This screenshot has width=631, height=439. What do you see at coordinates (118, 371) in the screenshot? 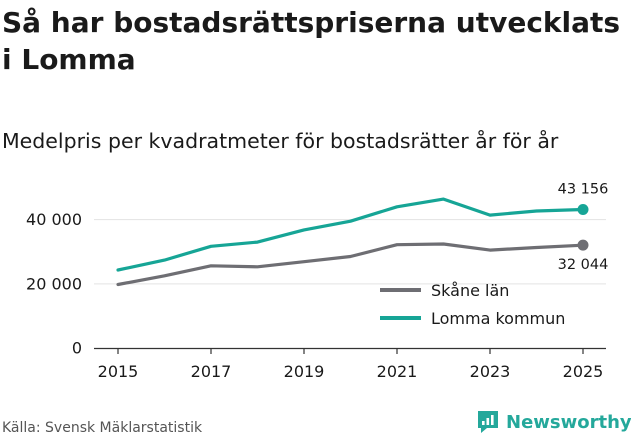
I see `x-tick-label: 2015` at bounding box center [118, 371].